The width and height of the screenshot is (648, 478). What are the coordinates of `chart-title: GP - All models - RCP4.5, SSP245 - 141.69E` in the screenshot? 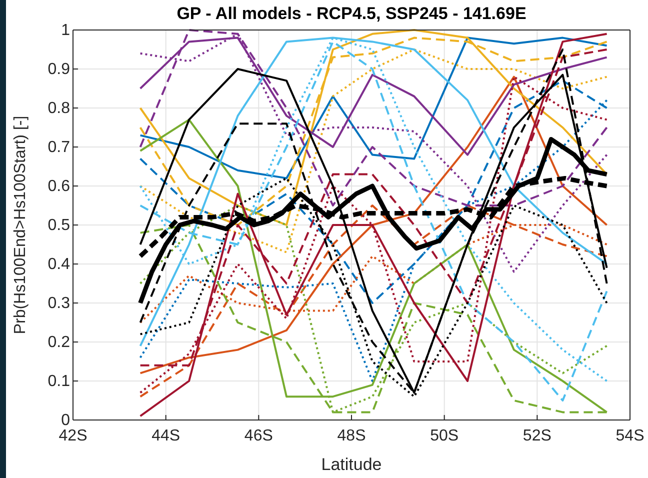 It's located at (351, 13).